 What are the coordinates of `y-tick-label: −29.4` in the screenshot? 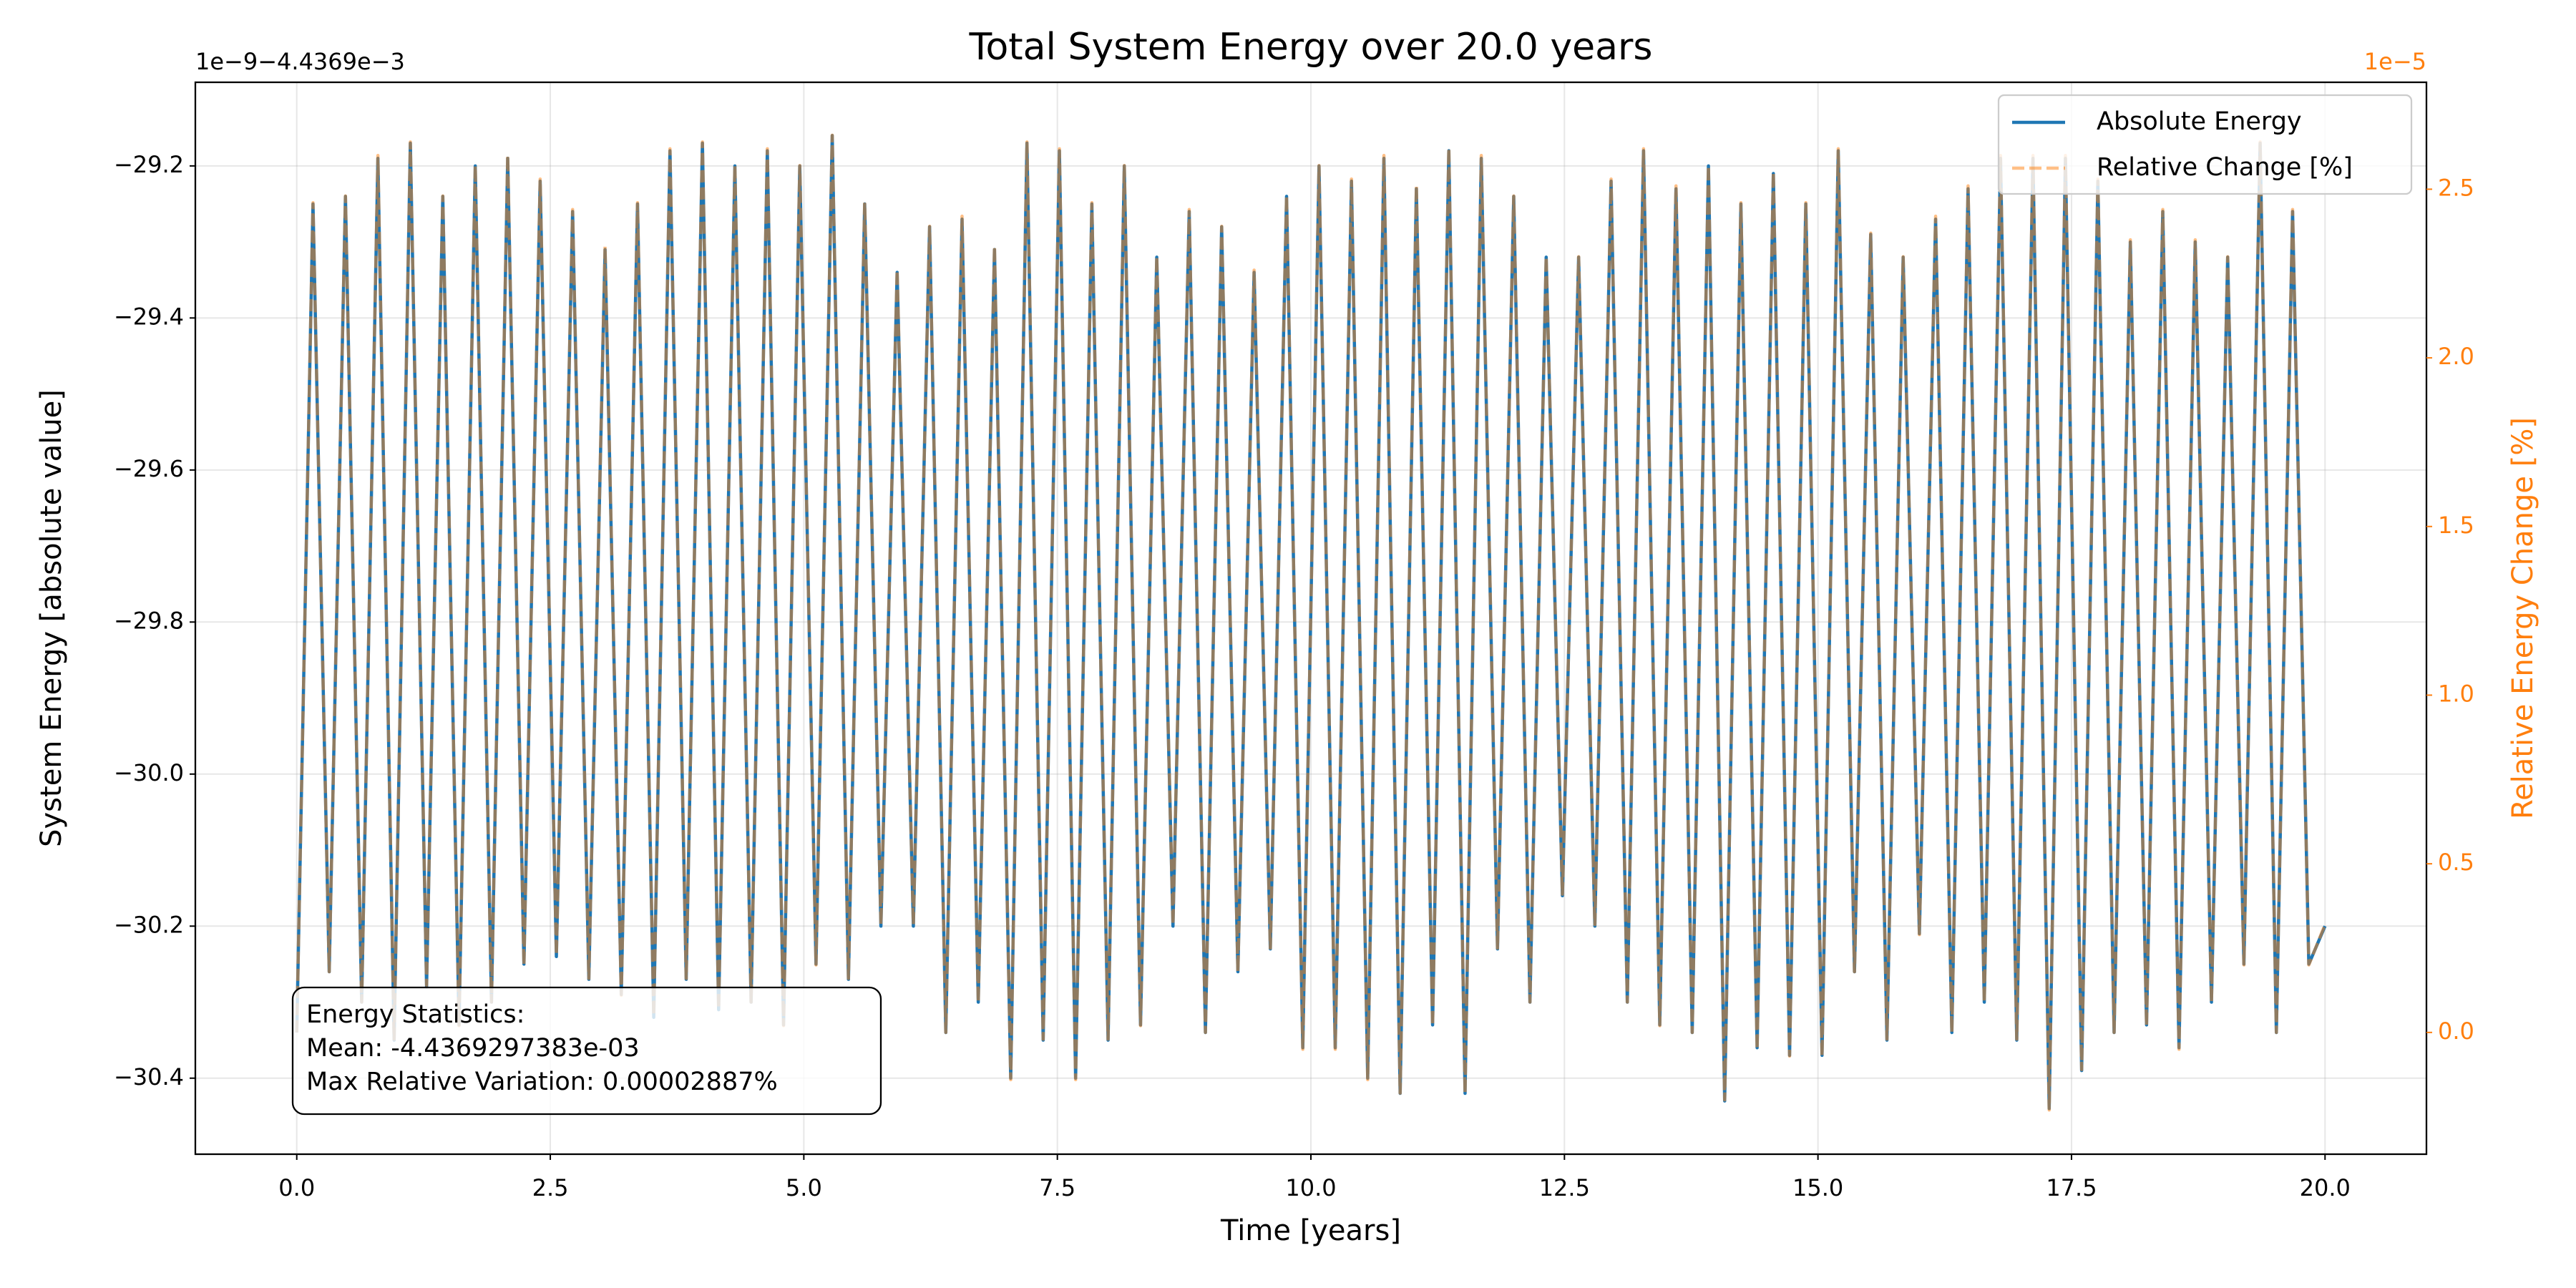 It's located at (149, 316).